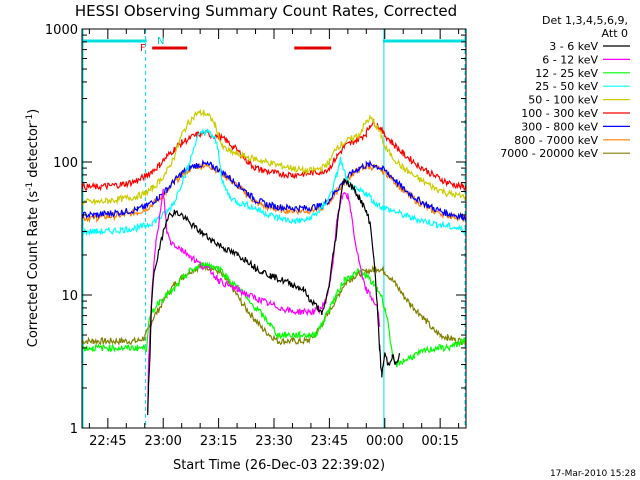 This screenshot has width=640, height=480. I want to click on legend-label: 50 - 100 keV, so click(563, 100).